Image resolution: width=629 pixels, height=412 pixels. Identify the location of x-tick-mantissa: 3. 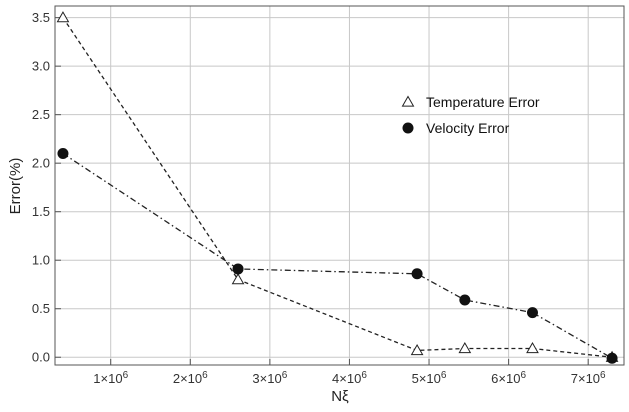
(255, 378).